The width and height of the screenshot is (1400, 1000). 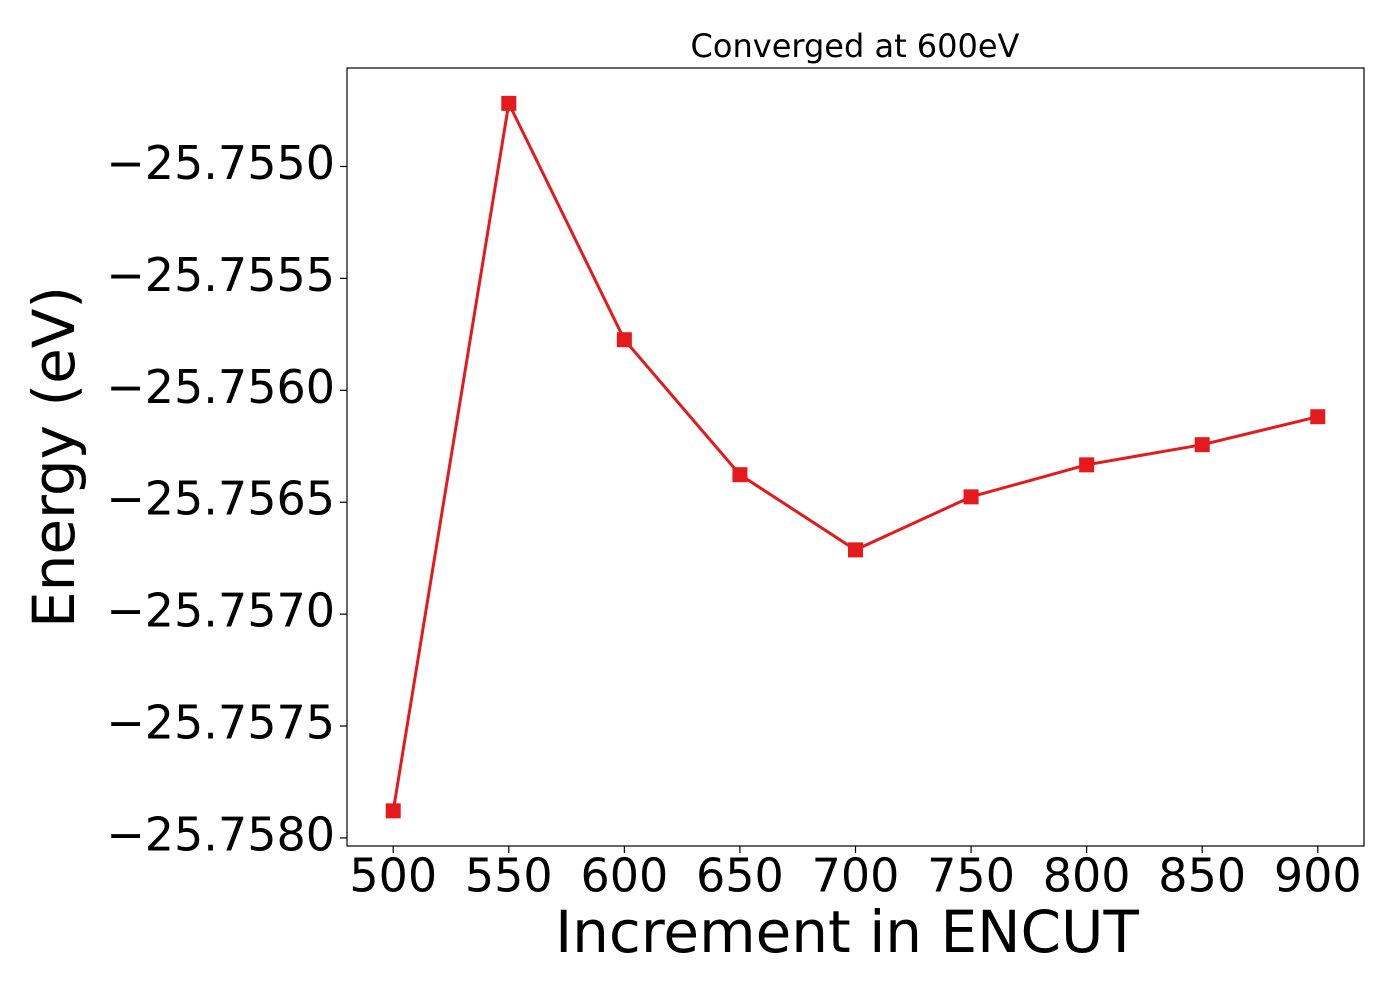 What do you see at coordinates (1318, 876) in the screenshot?
I see `x-tick-label: 900` at bounding box center [1318, 876].